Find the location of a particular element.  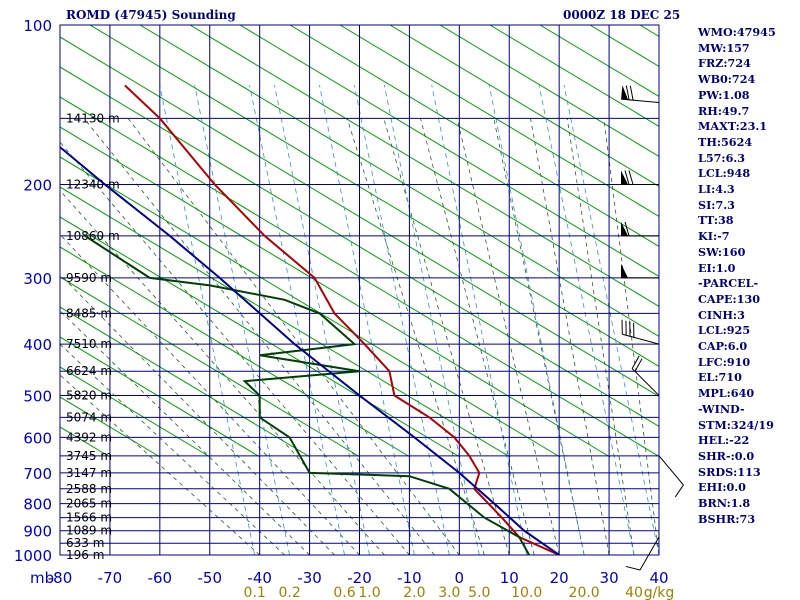

temperature-tick-label: -80 is located at coordinates (60, 578).